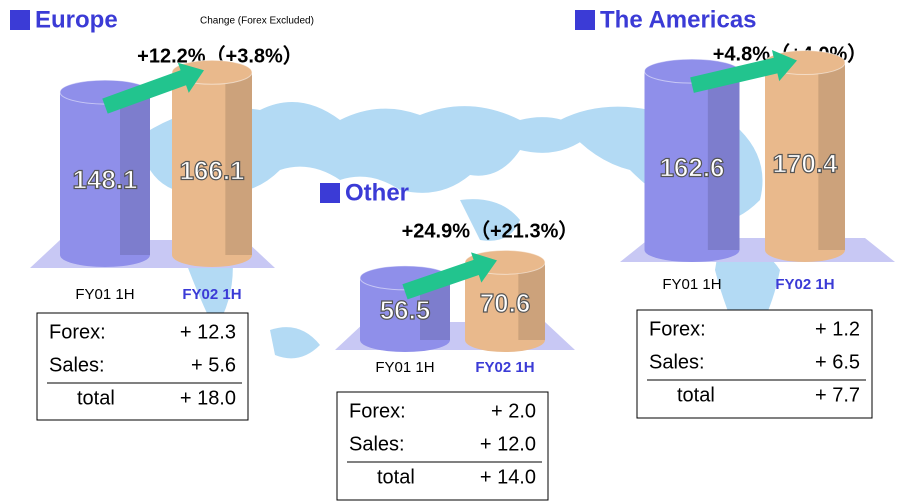  Describe the element at coordinates (208, 332) in the screenshot. I see `breakdown-value: + 12.3` at that location.